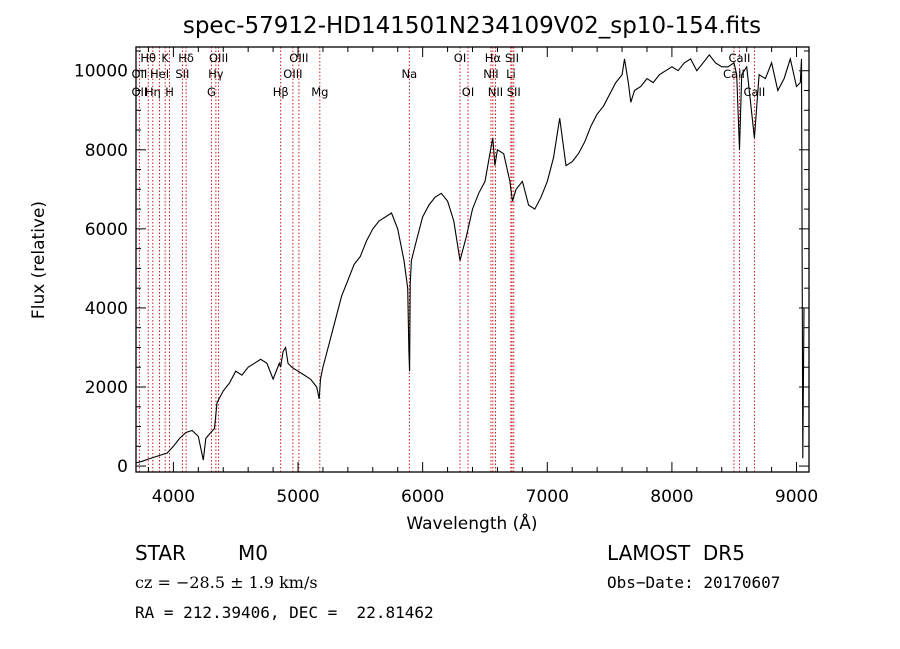 The height and width of the screenshot is (649, 900). Describe the element at coordinates (101, 72) in the screenshot. I see `y-tick-label: 10000` at that location.